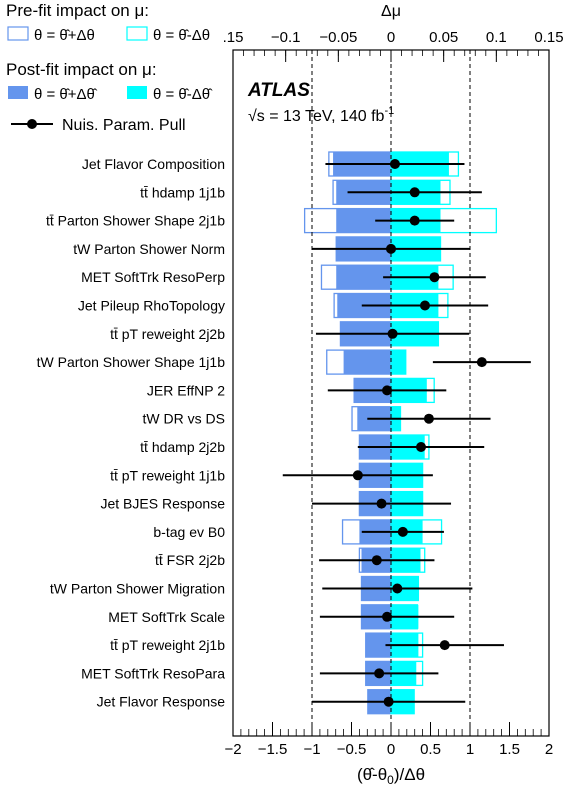 This screenshot has height=788, width=581. What do you see at coordinates (153, 673) in the screenshot?
I see `category-label: MET SoftTrk ResoPara` at bounding box center [153, 673].